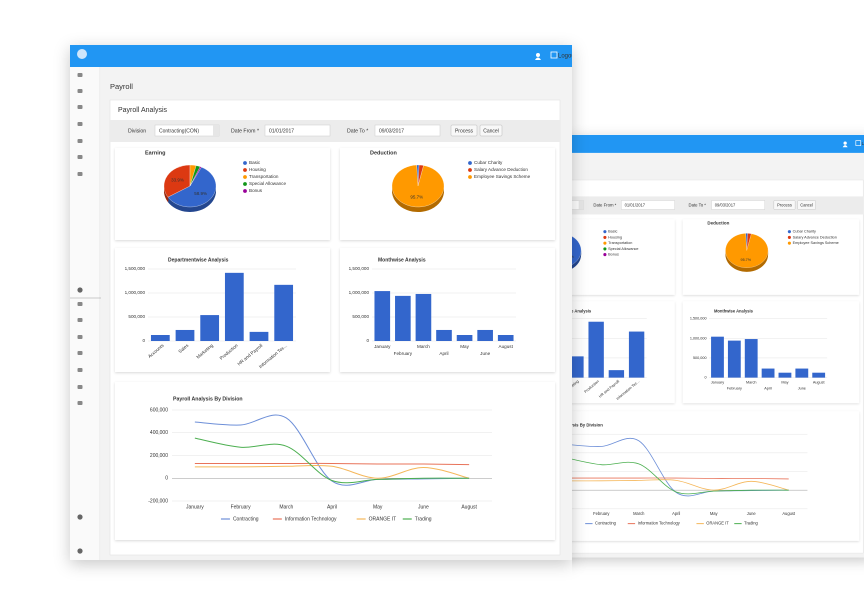 The height and width of the screenshot is (613, 864). Describe the element at coordinates (863, 144) in the screenshot. I see `logout-link: Logout` at that location.